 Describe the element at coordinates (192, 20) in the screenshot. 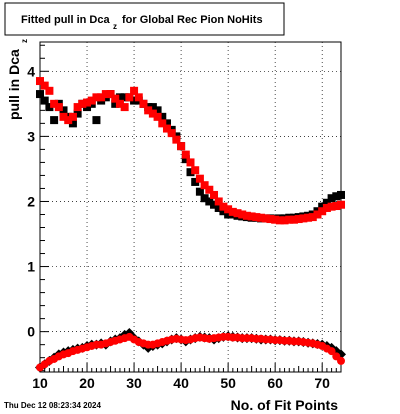

I see `title-rest: for Global Rec Pion NoHits` at that location.